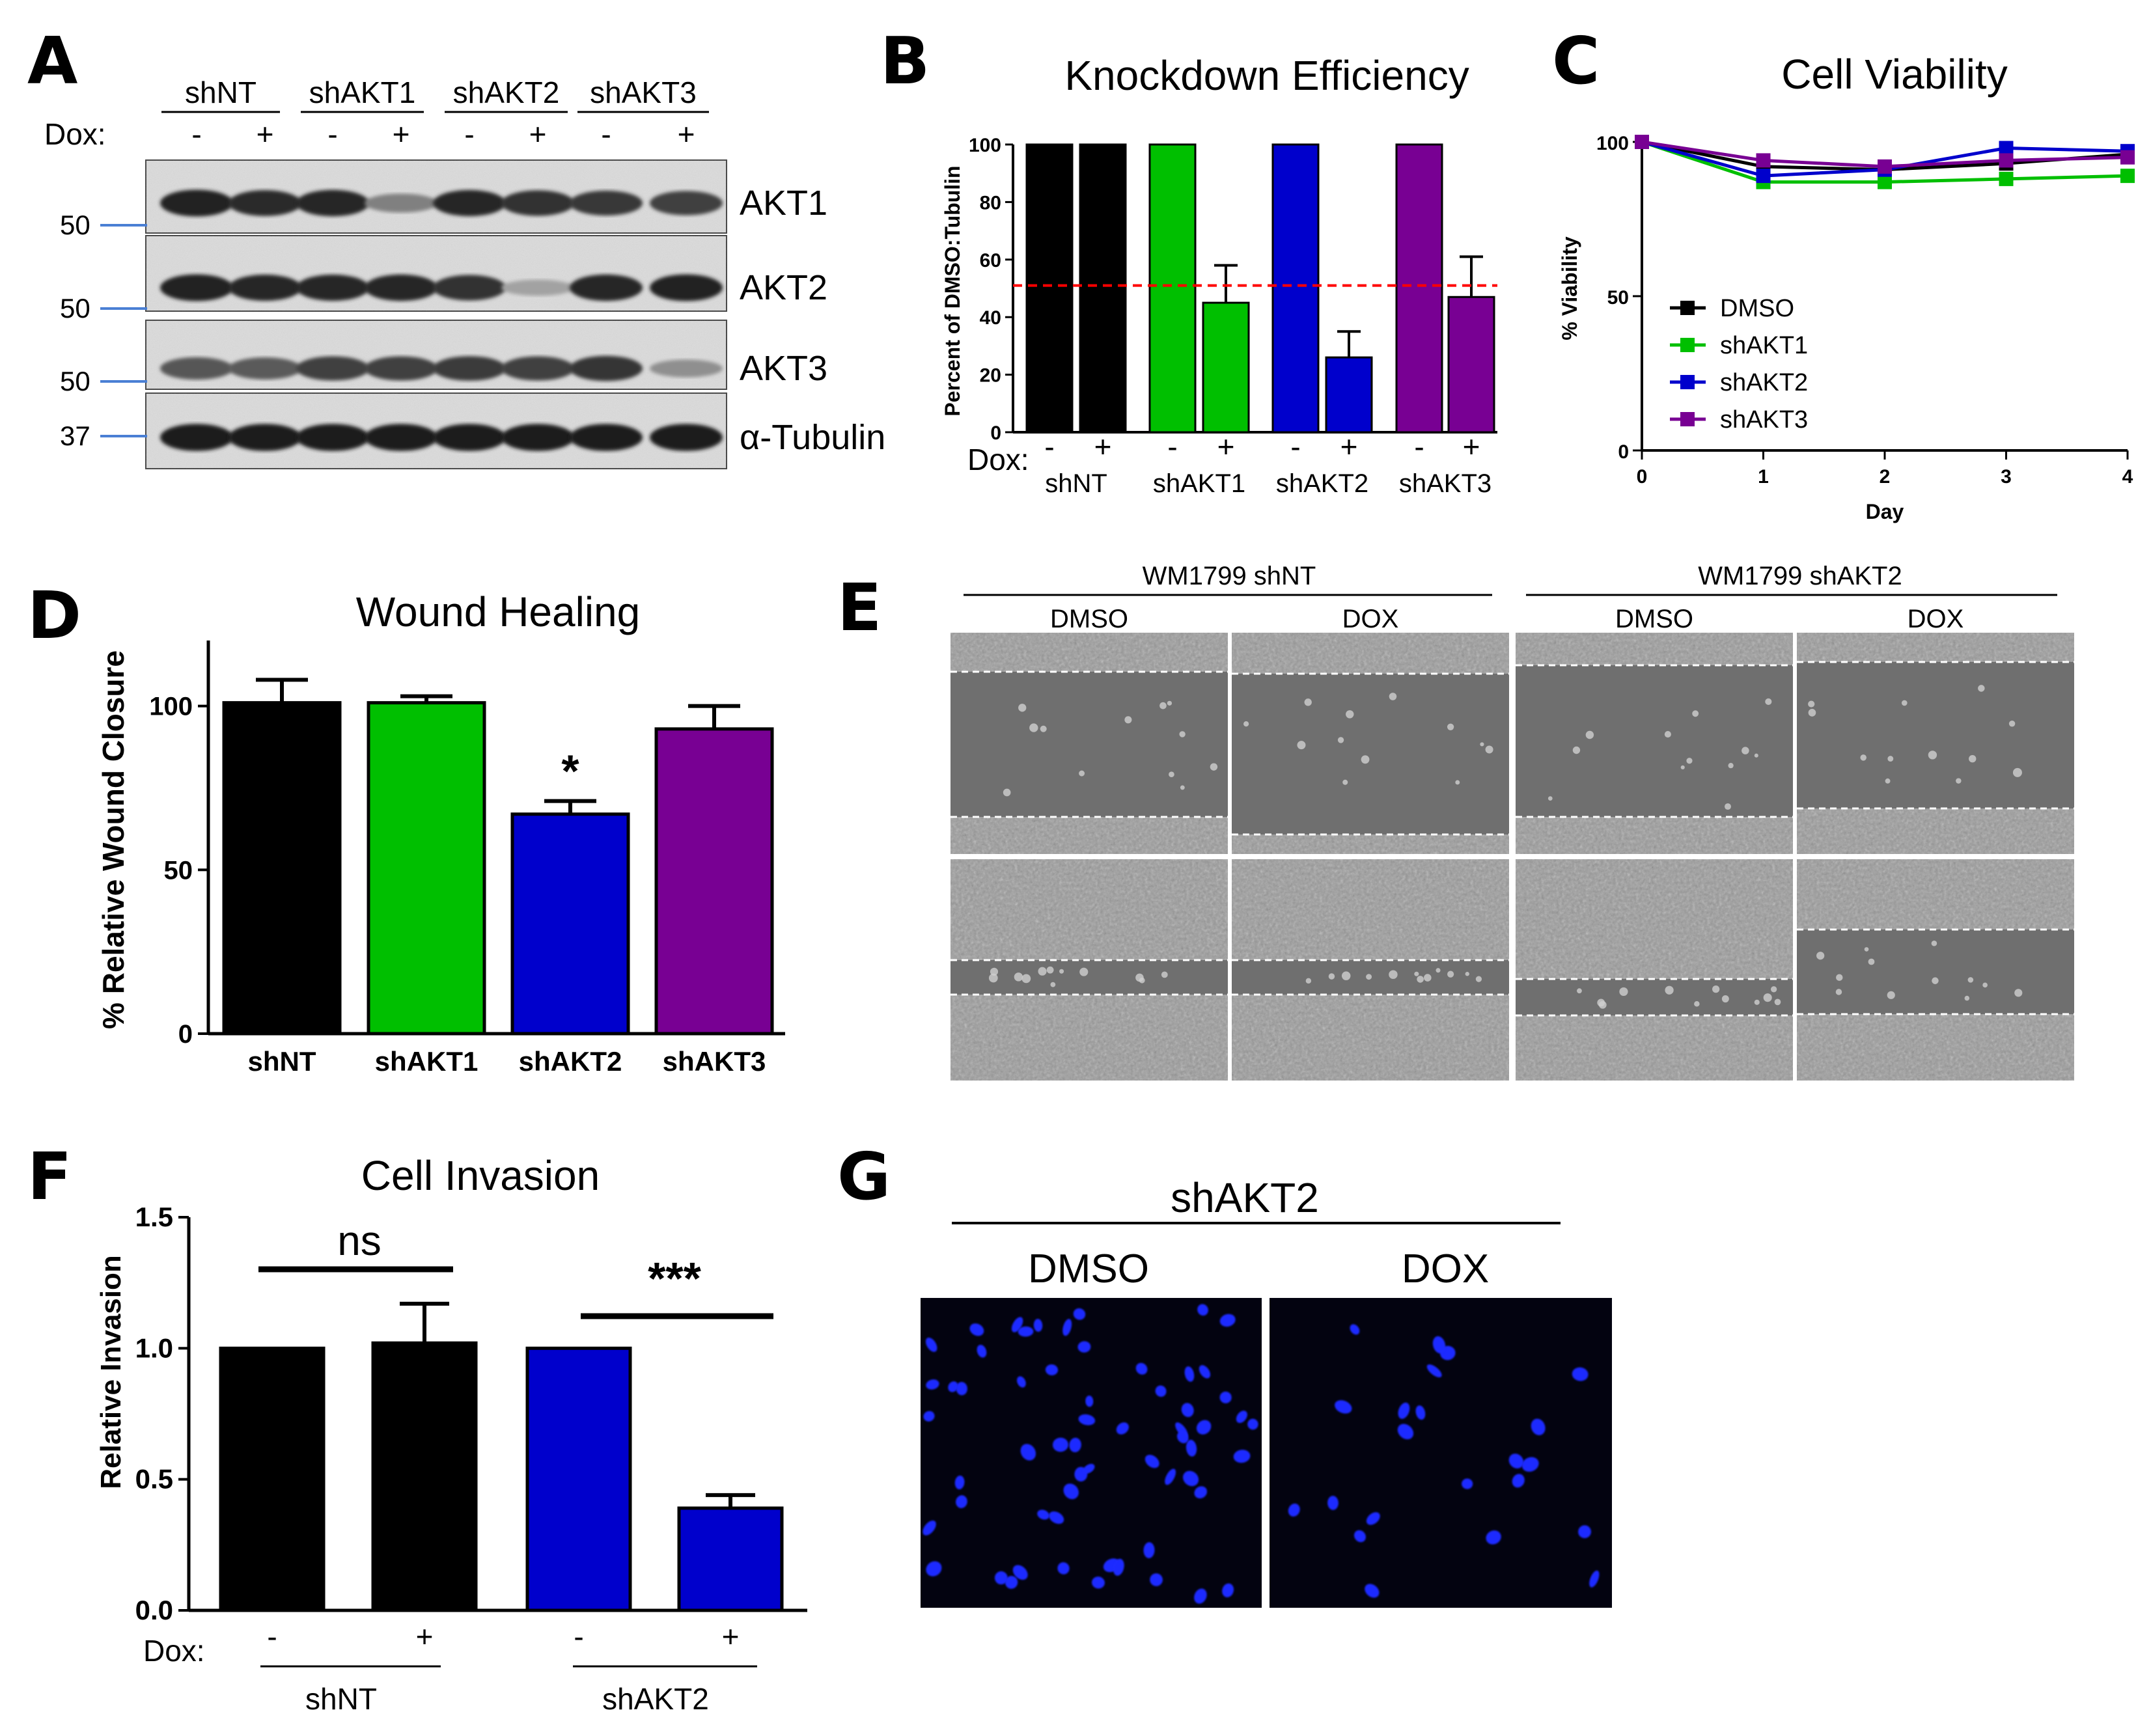  What do you see at coordinates (1569, 288) in the screenshot?
I see `chart-c-ylabel: % Viability` at bounding box center [1569, 288].